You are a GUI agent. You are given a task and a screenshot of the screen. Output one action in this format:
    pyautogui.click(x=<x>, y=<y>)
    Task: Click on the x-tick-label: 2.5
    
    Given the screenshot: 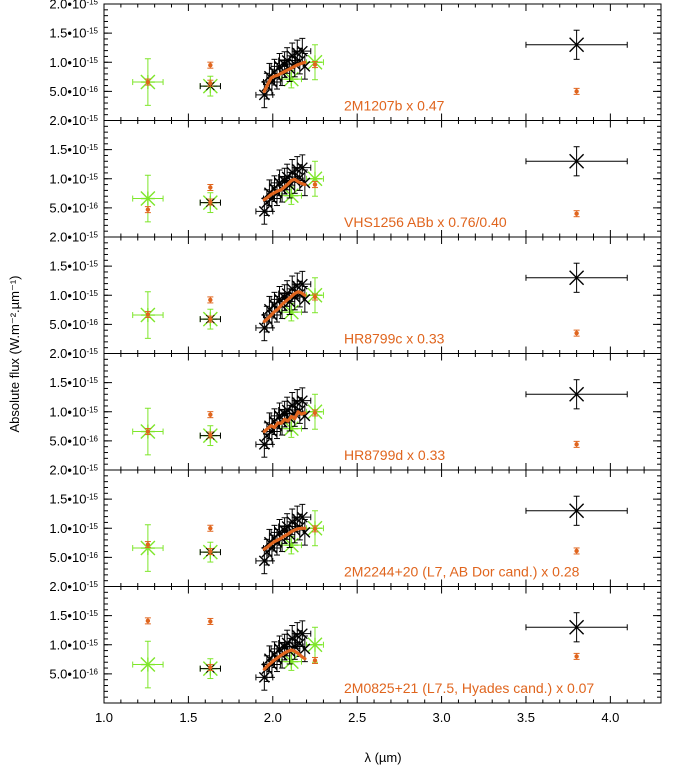 What is the action you would take?
    pyautogui.click(x=357, y=717)
    